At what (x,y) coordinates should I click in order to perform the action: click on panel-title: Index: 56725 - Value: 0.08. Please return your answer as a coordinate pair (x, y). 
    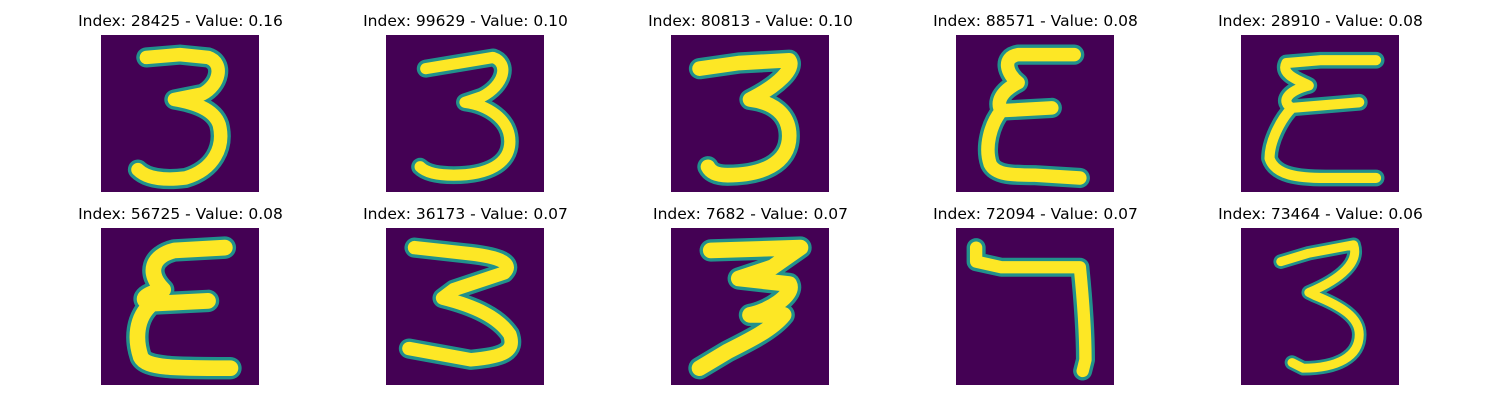
    Looking at the image, I should click on (180, 214).